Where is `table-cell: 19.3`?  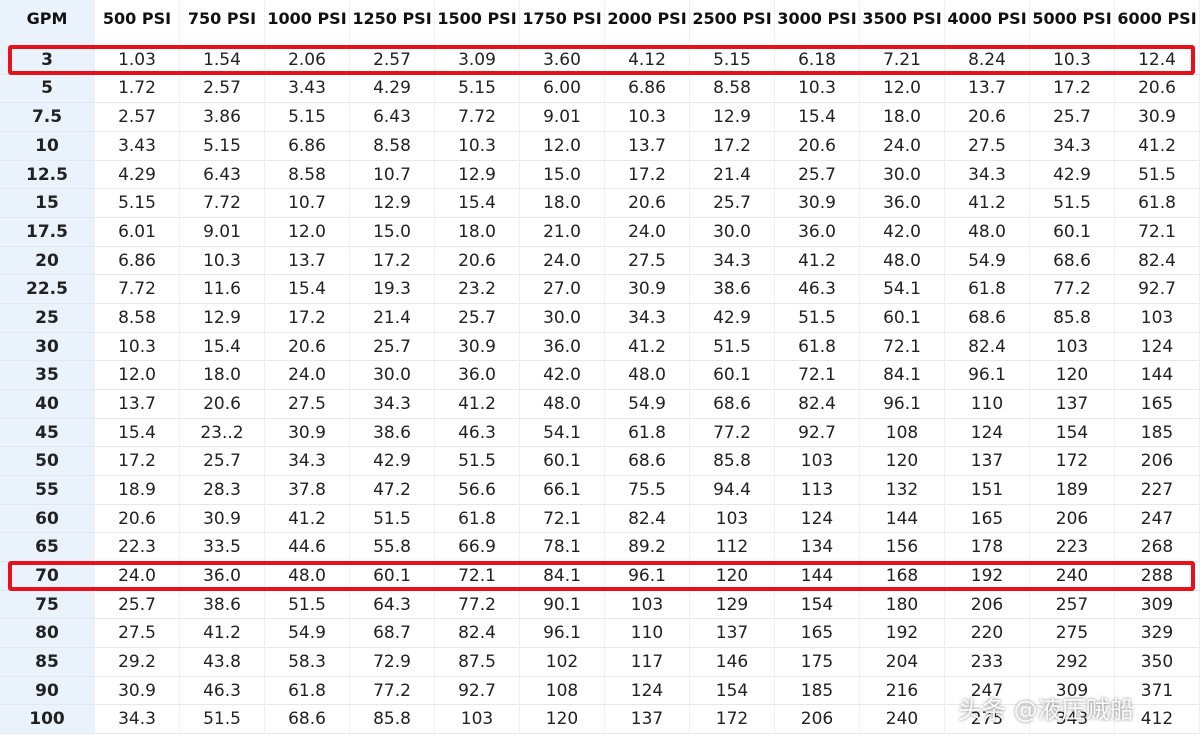
table-cell: 19.3 is located at coordinates (392, 290).